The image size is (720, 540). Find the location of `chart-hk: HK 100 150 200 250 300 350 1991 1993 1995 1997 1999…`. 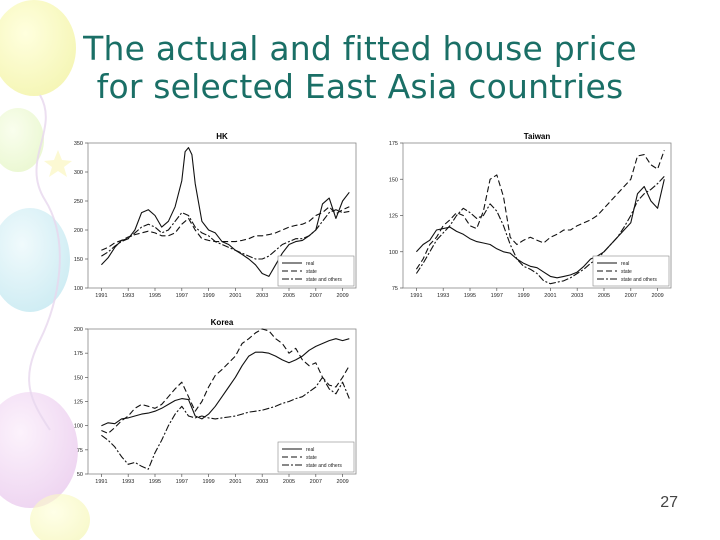

chart-hk: HK 100 150 200 250 300 350 1991 1993 1995 1997 1999… is located at coordinates (215, 215).